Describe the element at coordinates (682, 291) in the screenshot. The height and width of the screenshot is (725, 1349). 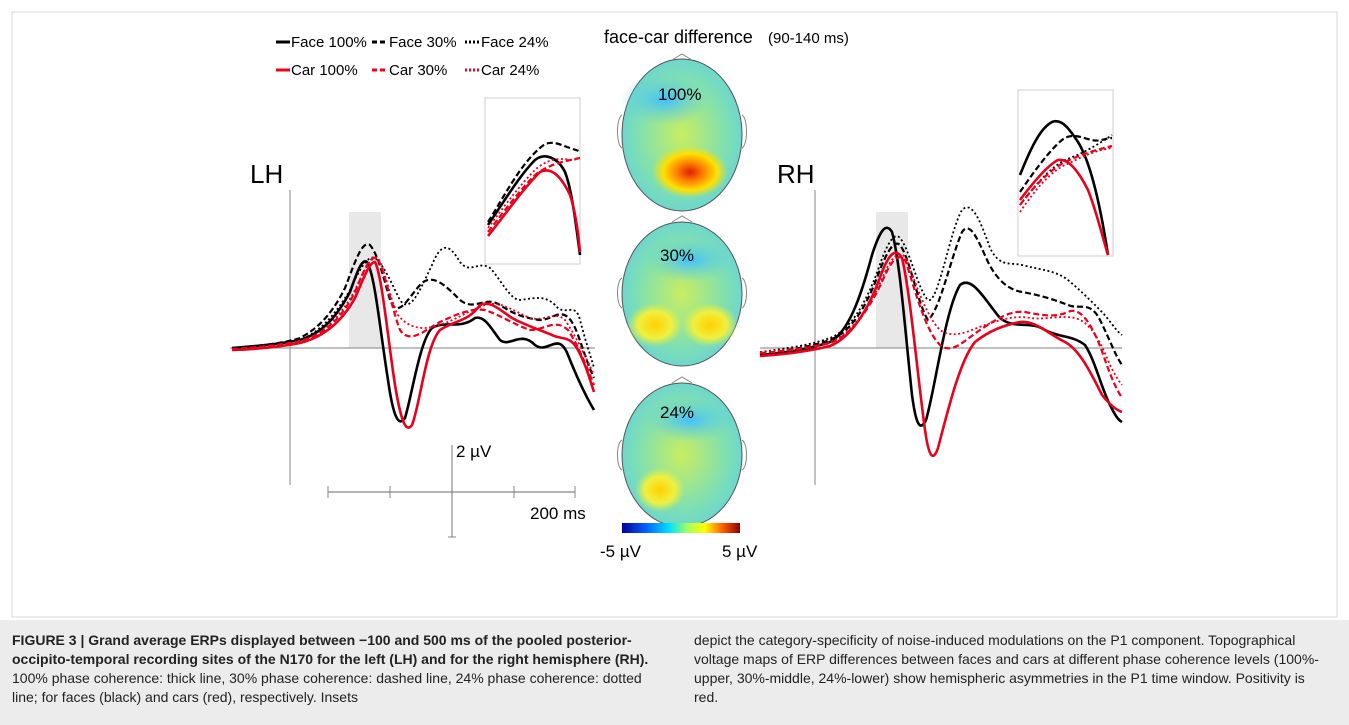
I see `topo-map-30: 30%` at that location.